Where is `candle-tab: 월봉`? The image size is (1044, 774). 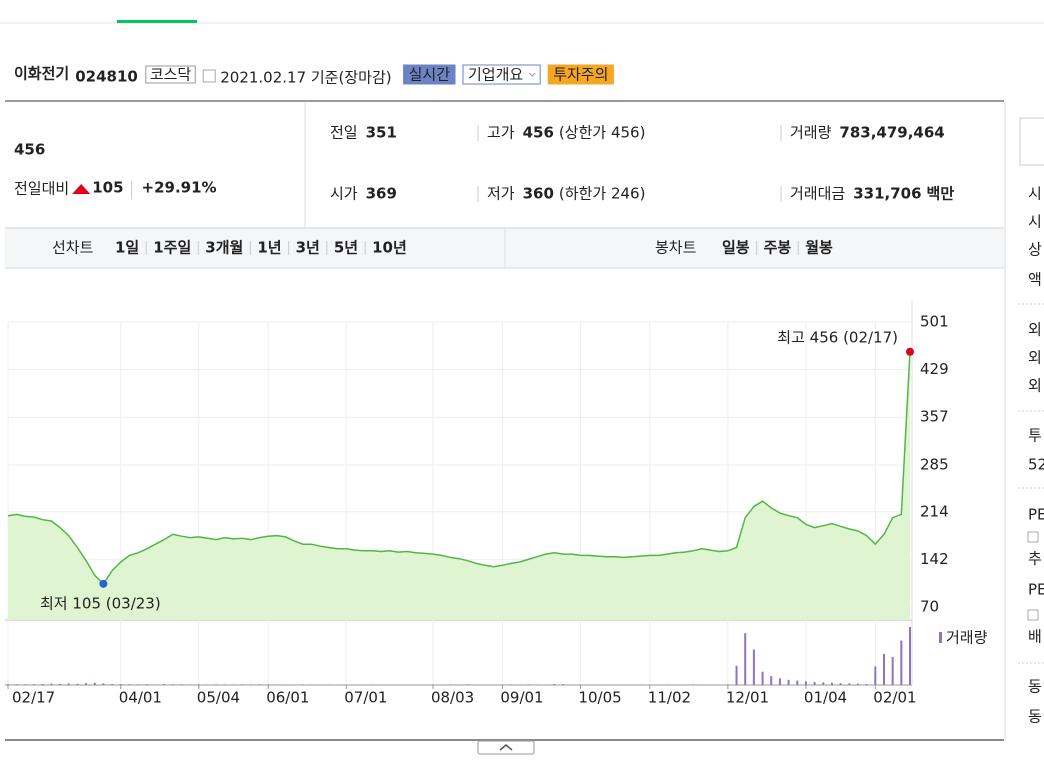
candle-tab: 월봉 is located at coordinates (819, 248).